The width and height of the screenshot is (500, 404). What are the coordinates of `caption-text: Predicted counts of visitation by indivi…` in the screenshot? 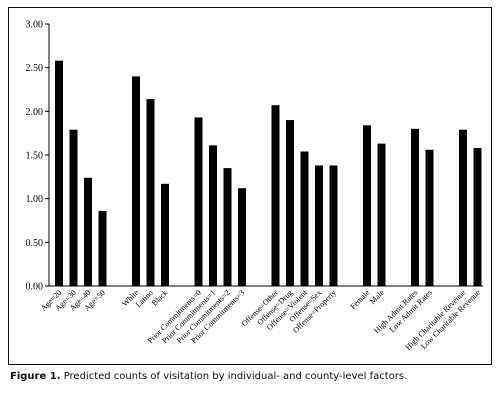 It's located at (235, 376).